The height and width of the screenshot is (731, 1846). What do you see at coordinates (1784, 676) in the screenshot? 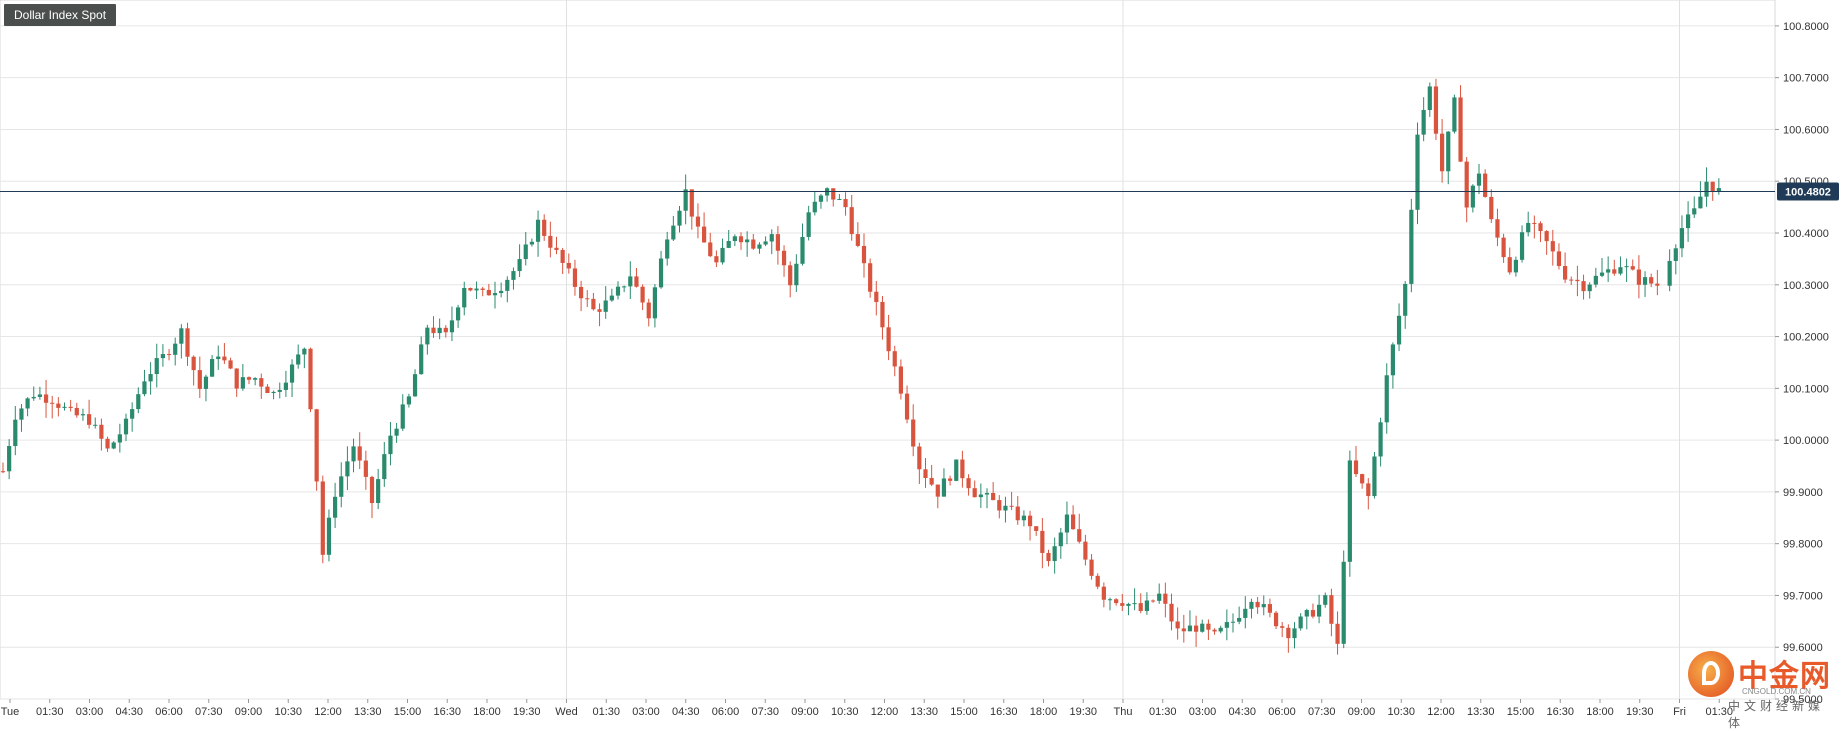
I see `watermark-brand: 中金网` at bounding box center [1784, 676].